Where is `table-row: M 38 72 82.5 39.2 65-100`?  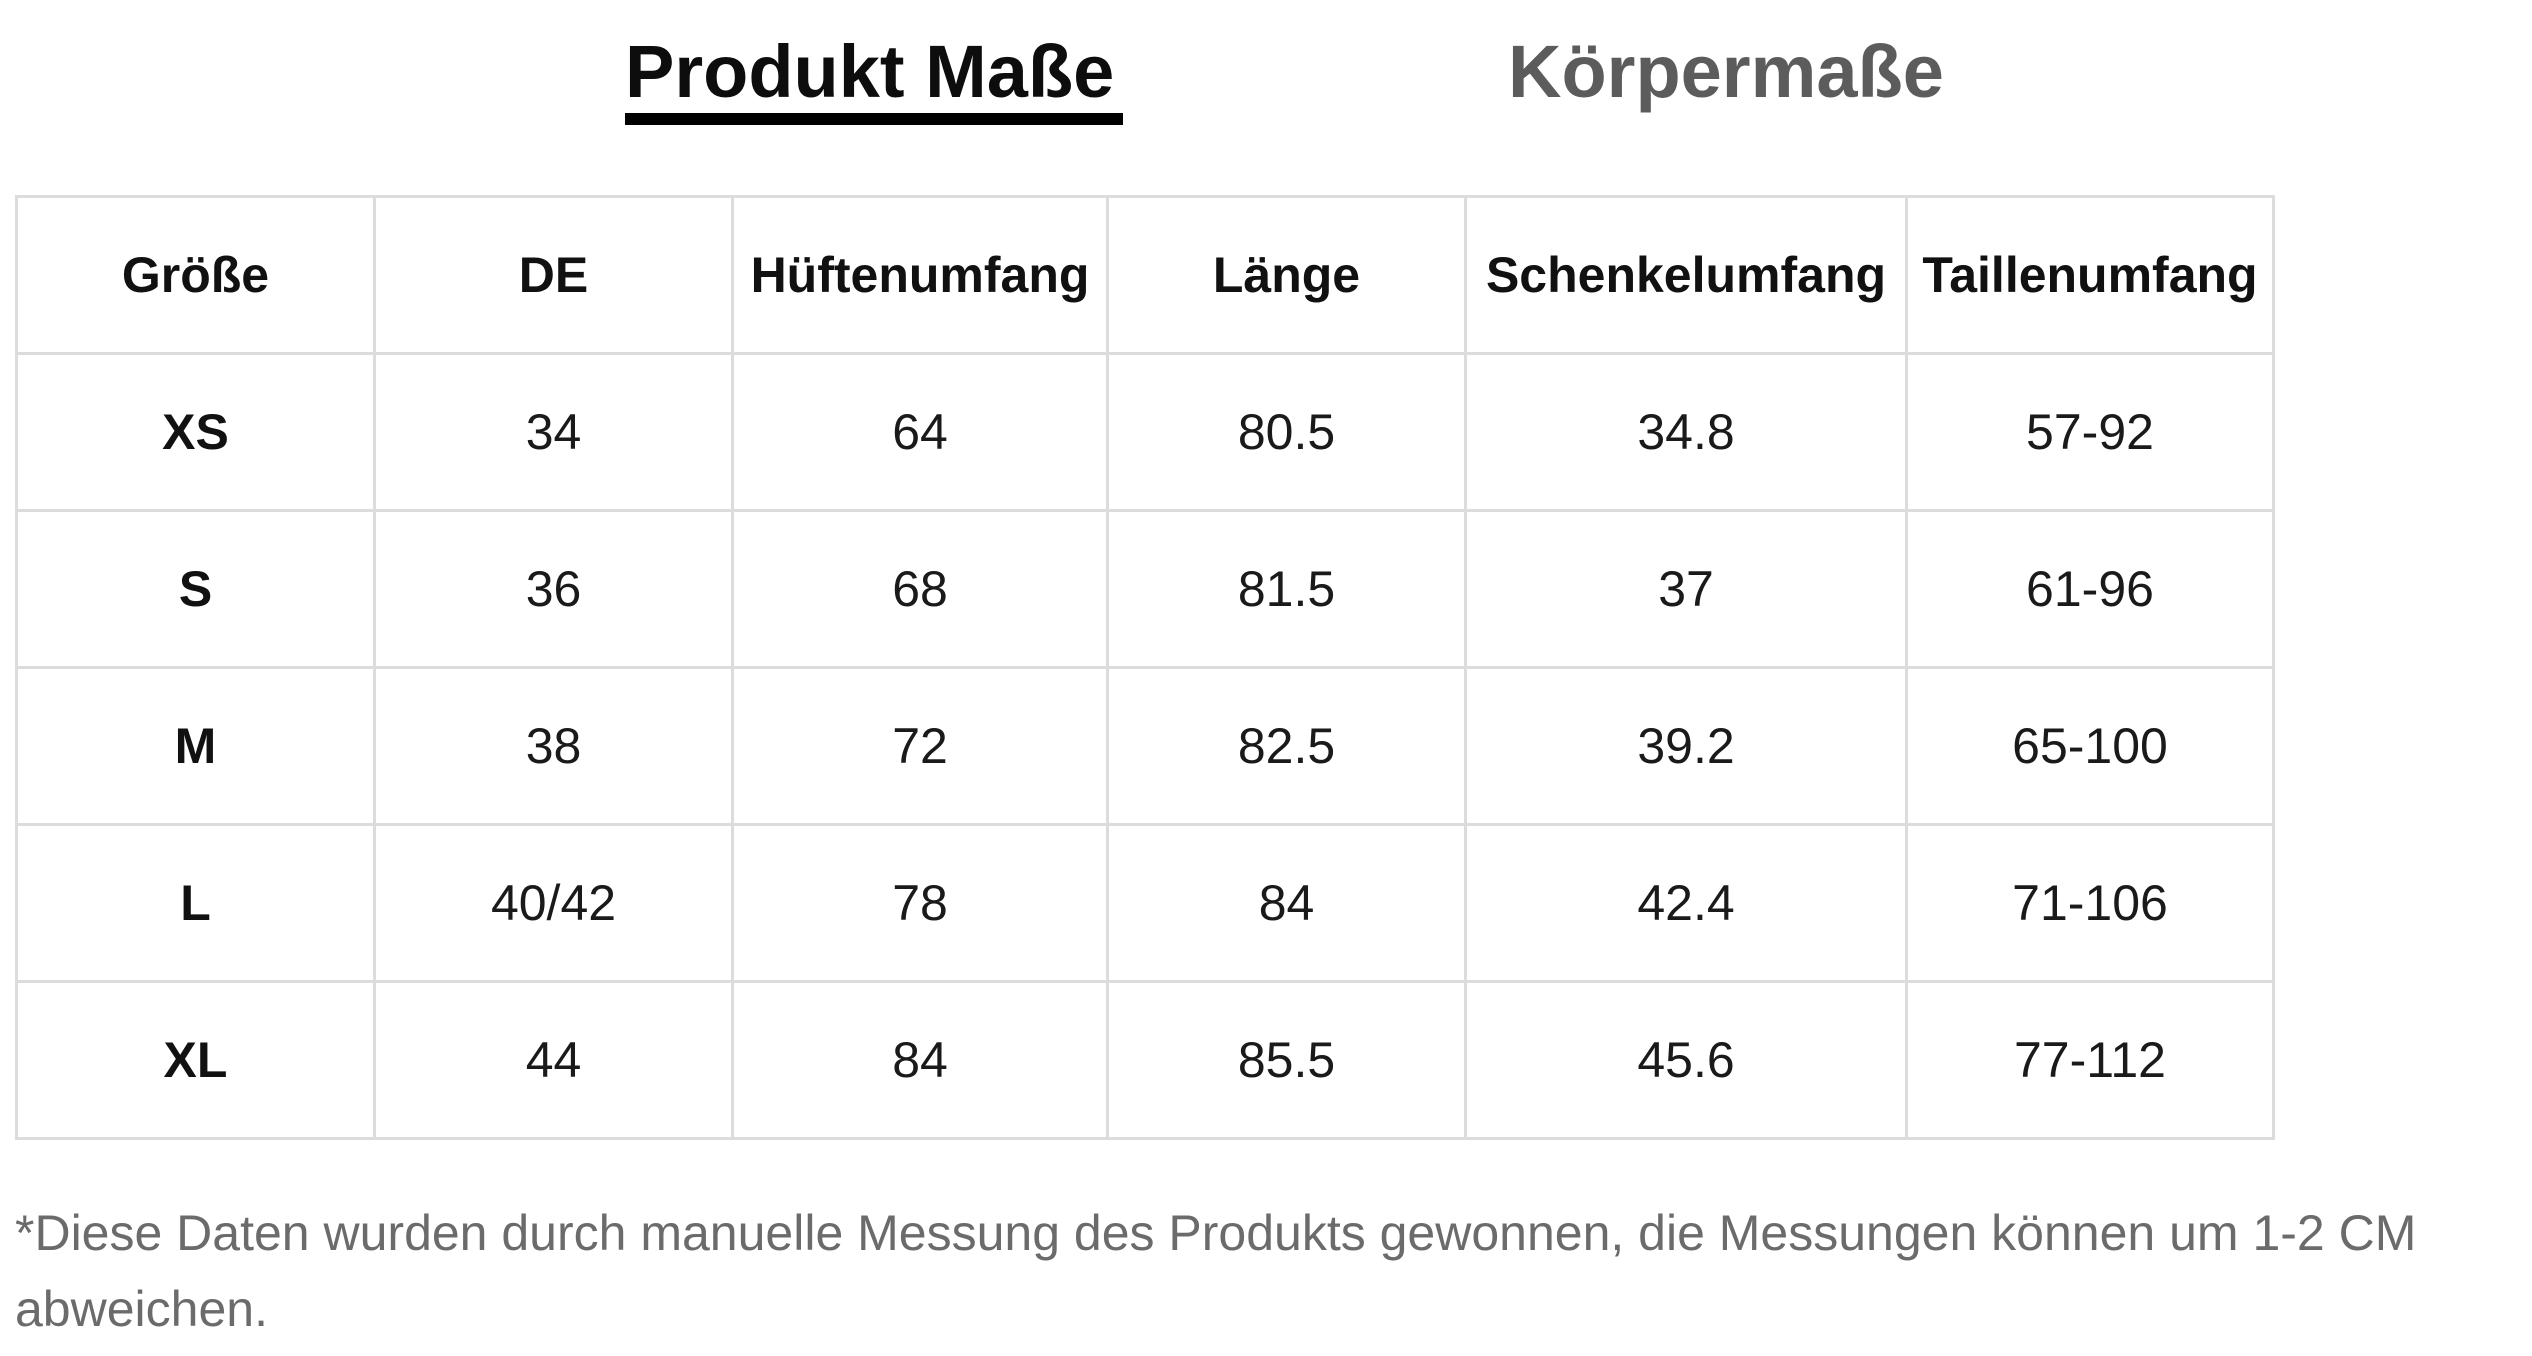
table-row: M 38 72 82.5 39.2 65-100 is located at coordinates (1145, 746).